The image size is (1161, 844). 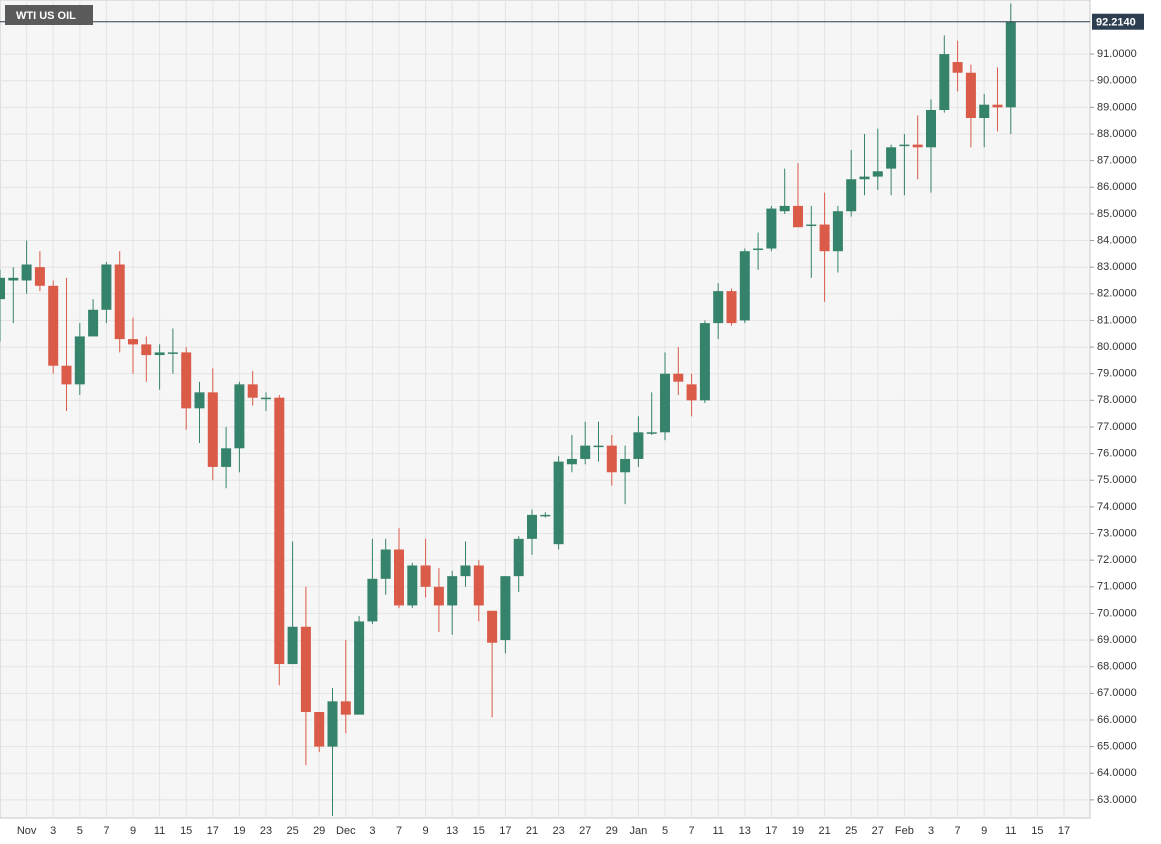 I want to click on y-tick-label: 84.0000, so click(x=1117, y=240).